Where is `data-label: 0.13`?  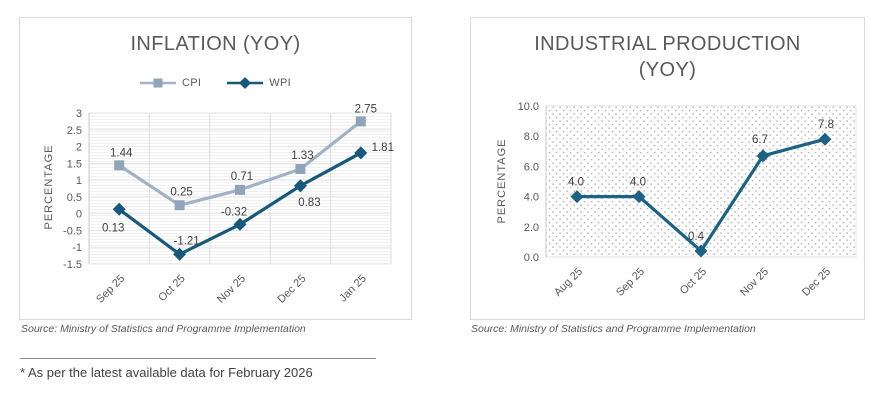
data-label: 0.13 is located at coordinates (113, 228).